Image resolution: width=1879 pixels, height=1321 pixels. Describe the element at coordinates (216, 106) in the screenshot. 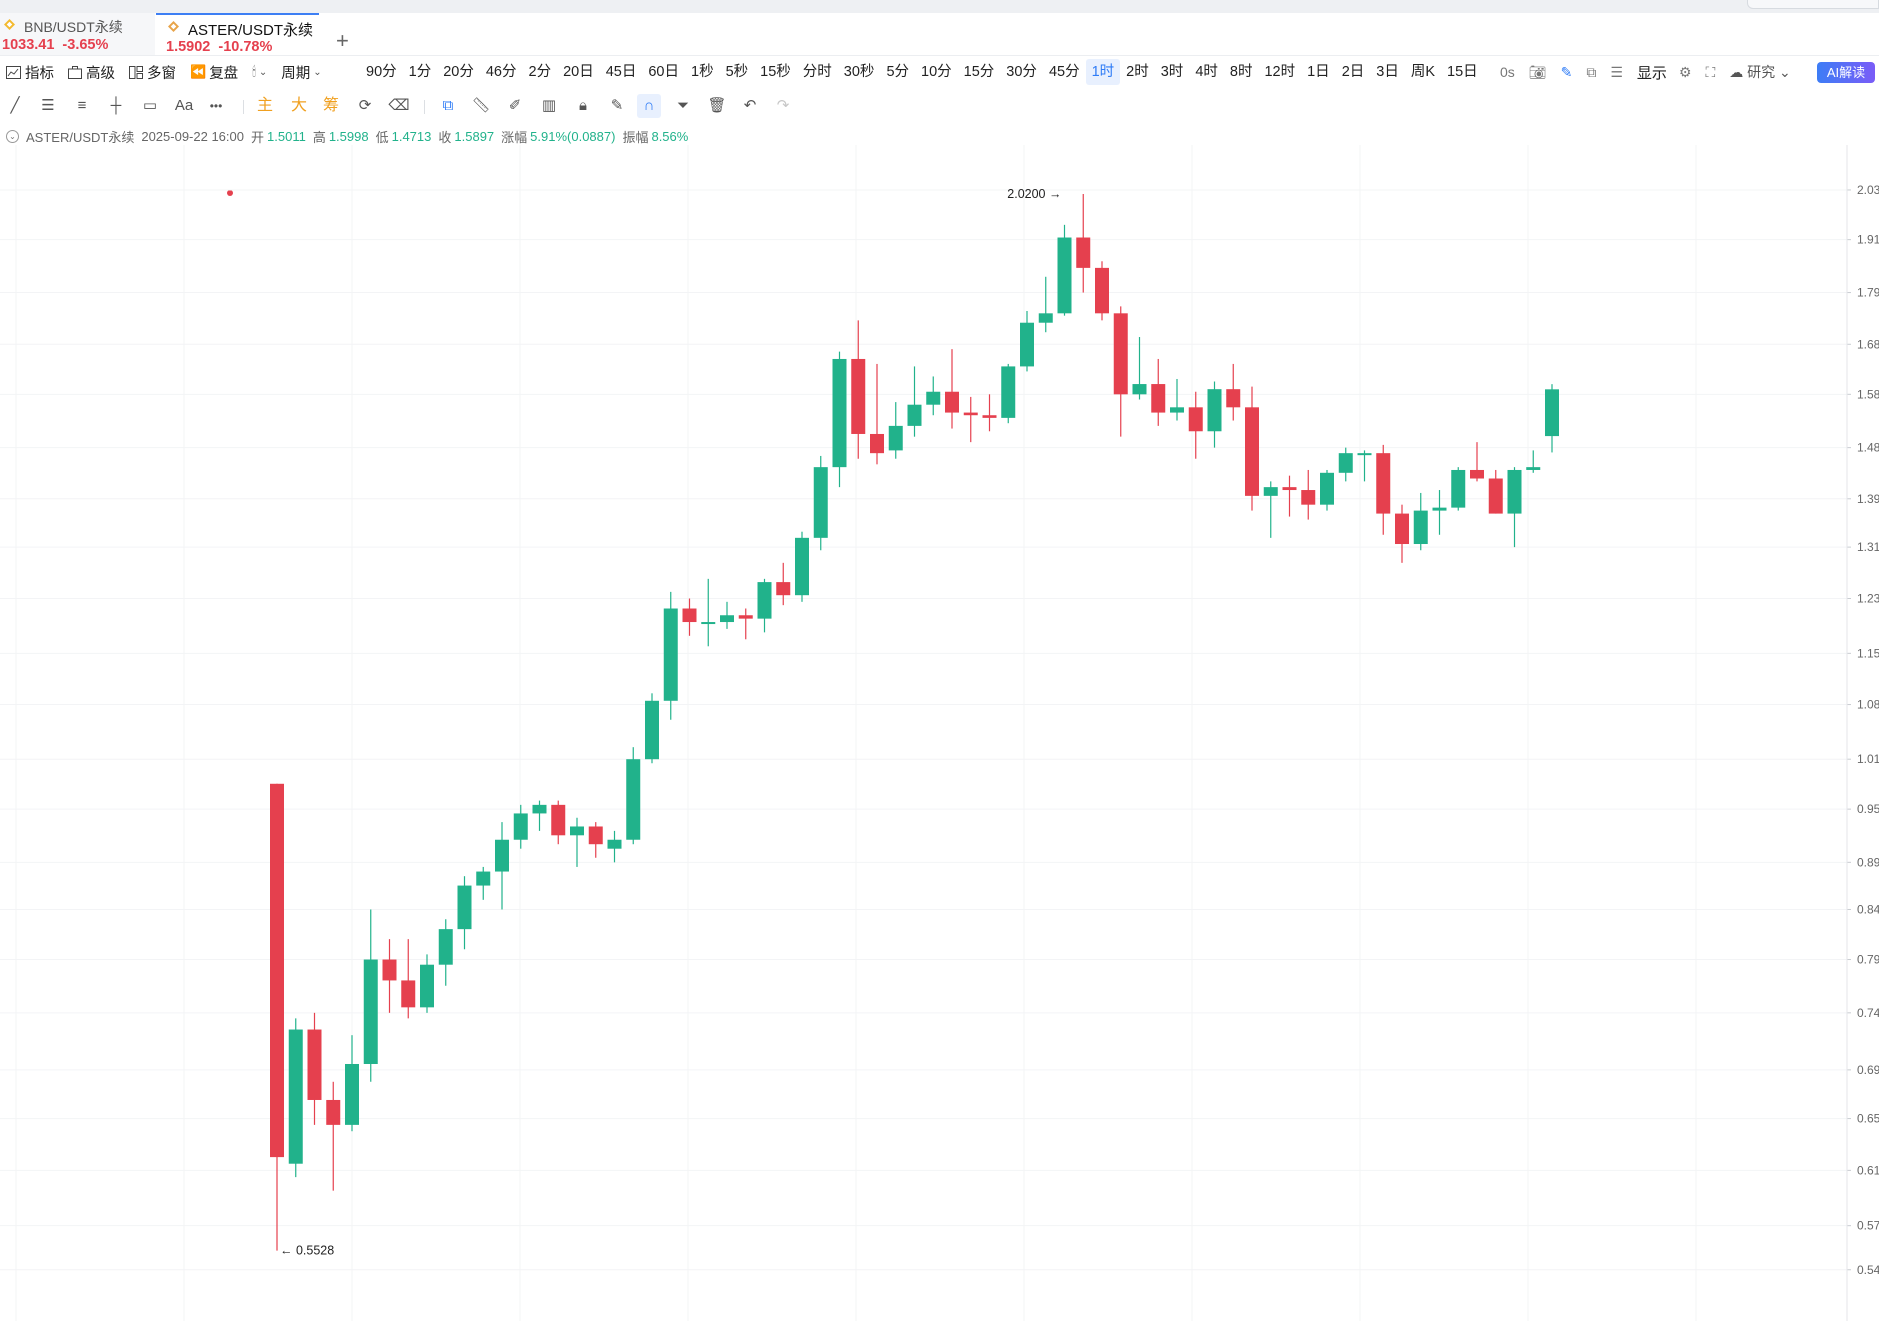

I see `more-tools-icon: •••` at that location.